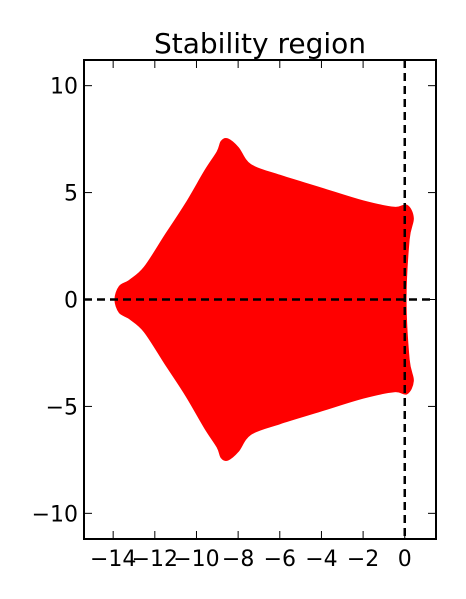  Describe the element at coordinates (113, 559) in the screenshot. I see `x-tick-label: −14` at that location.